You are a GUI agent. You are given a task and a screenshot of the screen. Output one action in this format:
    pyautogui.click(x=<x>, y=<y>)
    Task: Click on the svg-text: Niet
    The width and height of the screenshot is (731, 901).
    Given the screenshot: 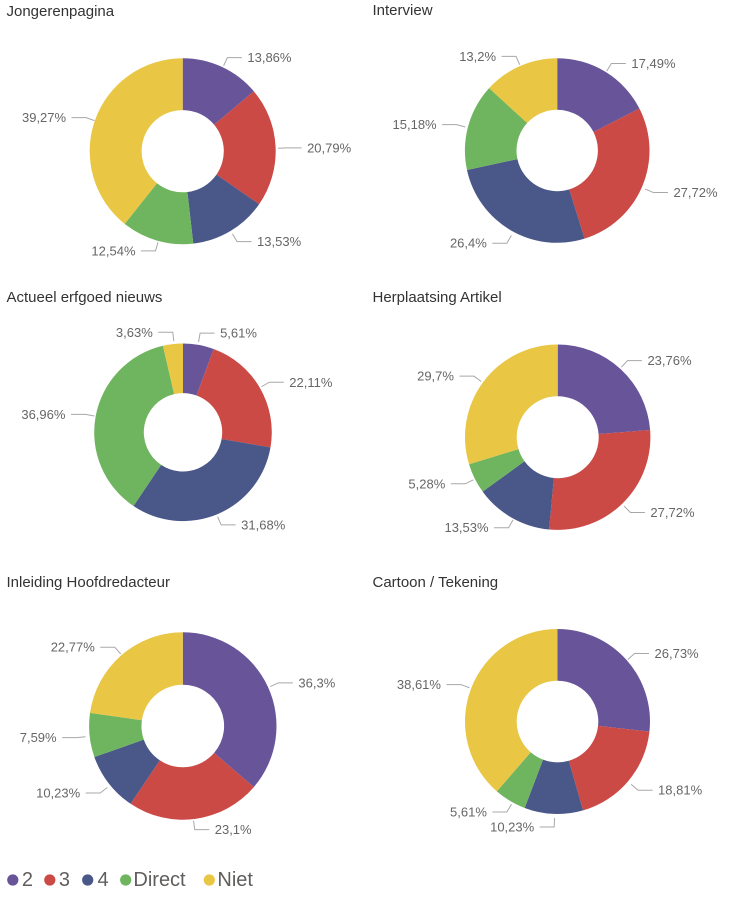 What is the action you would take?
    pyautogui.click(x=235, y=880)
    